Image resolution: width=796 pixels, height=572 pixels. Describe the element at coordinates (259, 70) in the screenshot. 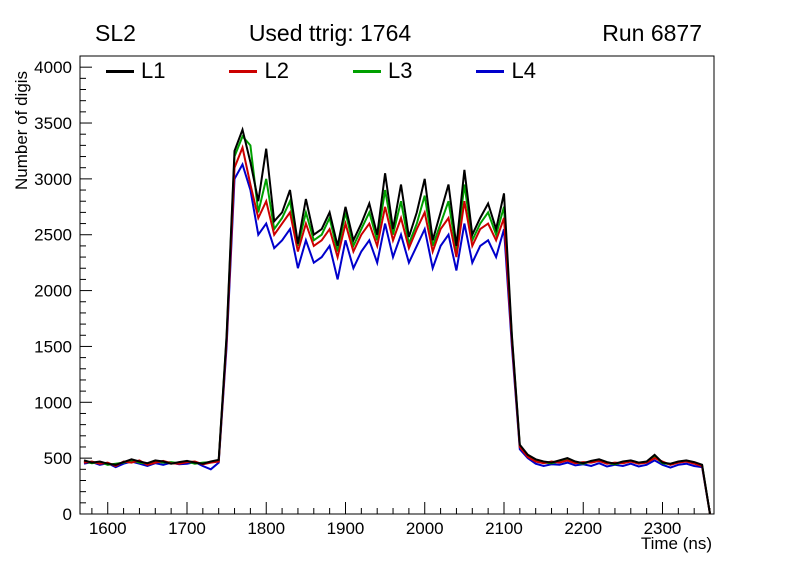

I see `legend-item-l2: L2` at that location.